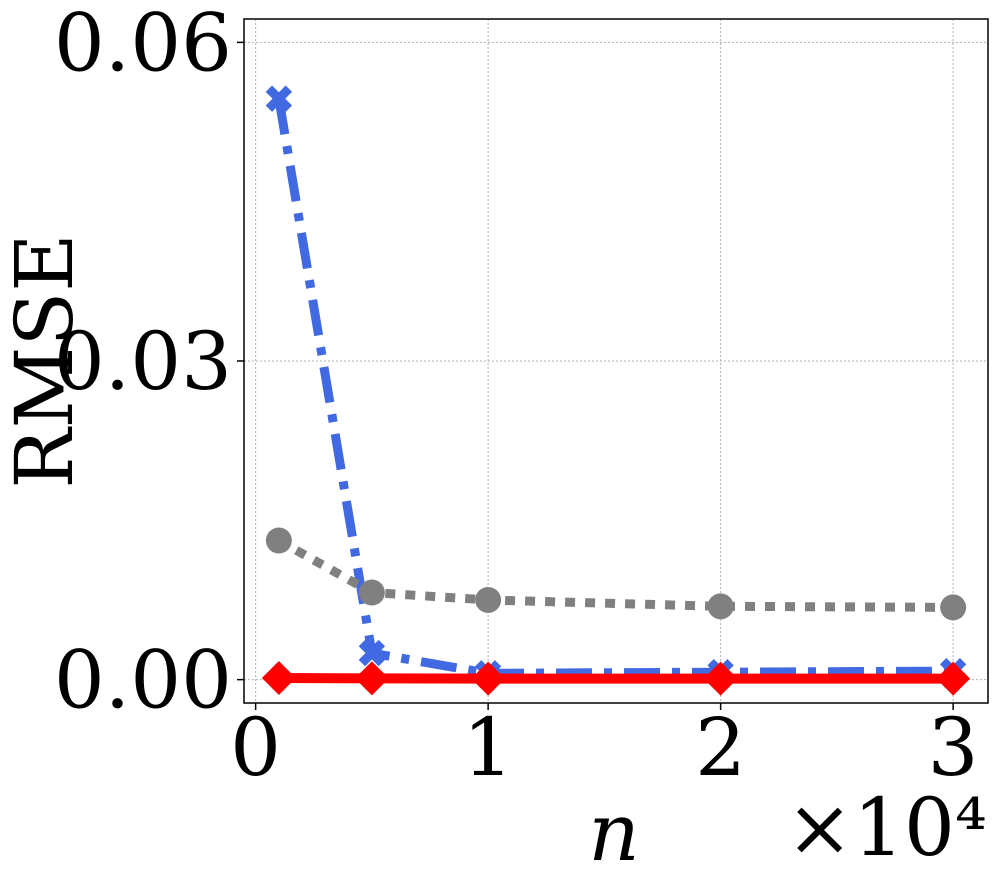  I want to click on x-axis-multiplier: ×10⁴, so click(886, 827).